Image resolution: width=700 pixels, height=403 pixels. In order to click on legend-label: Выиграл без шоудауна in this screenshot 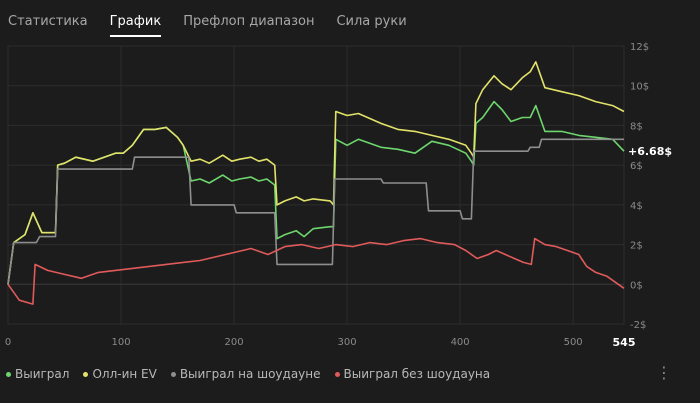, I will do `click(417, 374)`.